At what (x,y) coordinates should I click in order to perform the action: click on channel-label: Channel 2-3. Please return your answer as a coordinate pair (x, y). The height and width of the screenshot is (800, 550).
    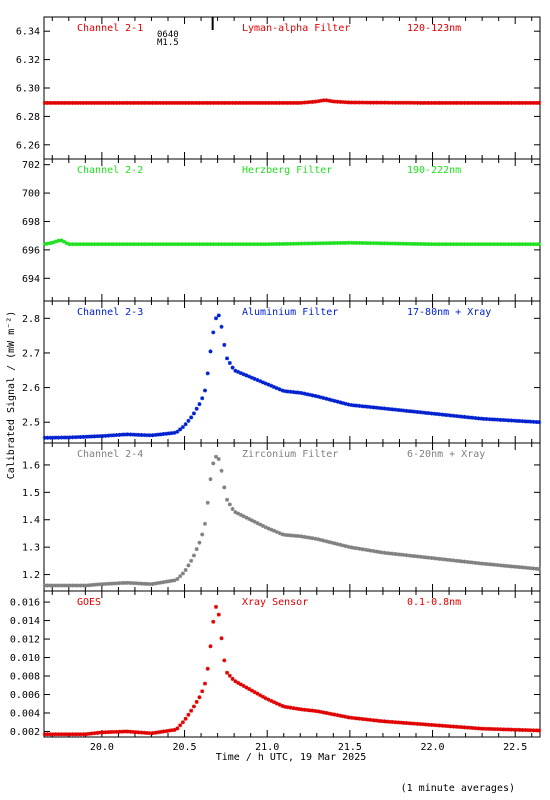
    Looking at the image, I should click on (110, 312).